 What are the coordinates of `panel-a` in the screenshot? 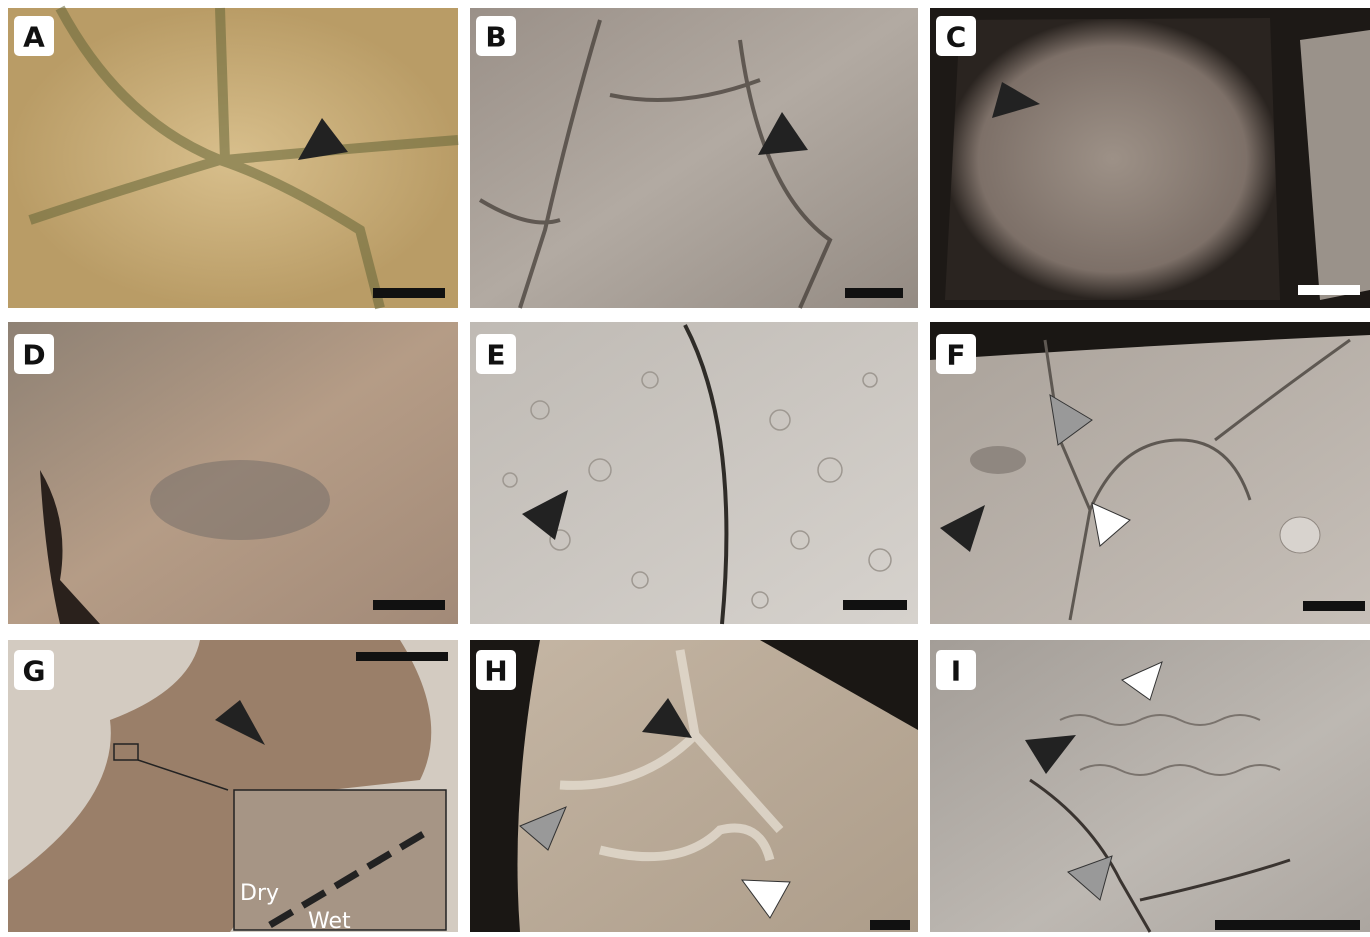 It's located at (233, 157).